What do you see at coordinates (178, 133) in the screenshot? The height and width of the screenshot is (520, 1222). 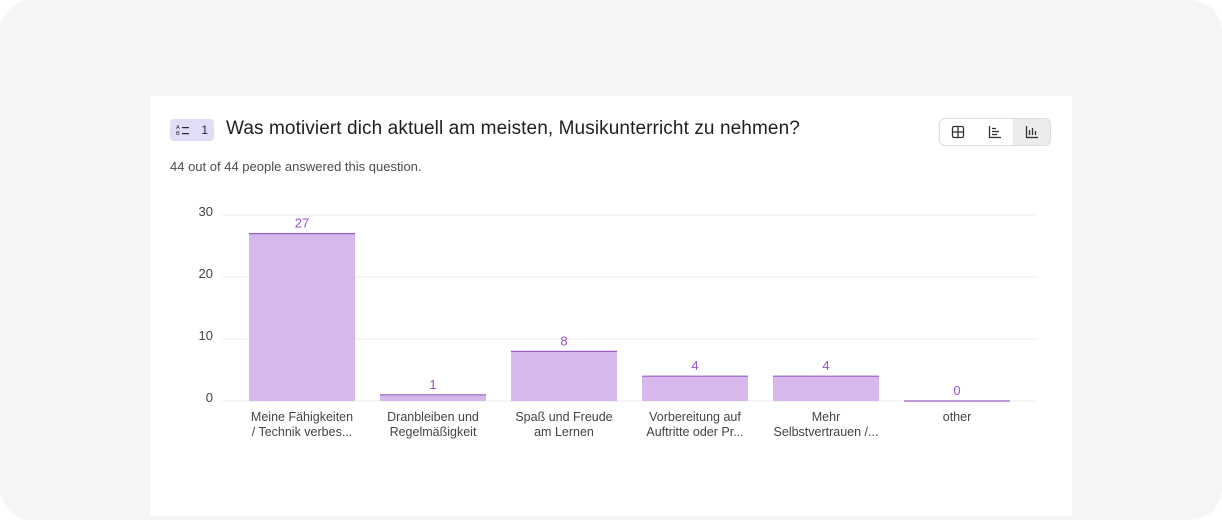 I see `svg-text: B` at bounding box center [178, 133].